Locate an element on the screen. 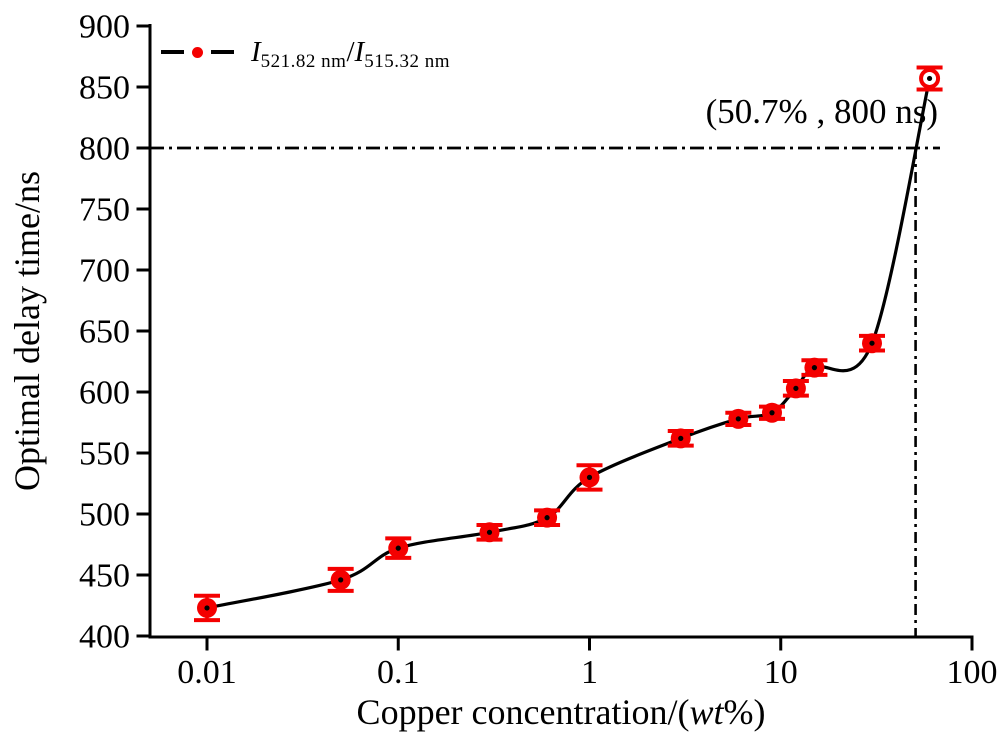  y-tick-label: 400 is located at coordinates (104, 637).